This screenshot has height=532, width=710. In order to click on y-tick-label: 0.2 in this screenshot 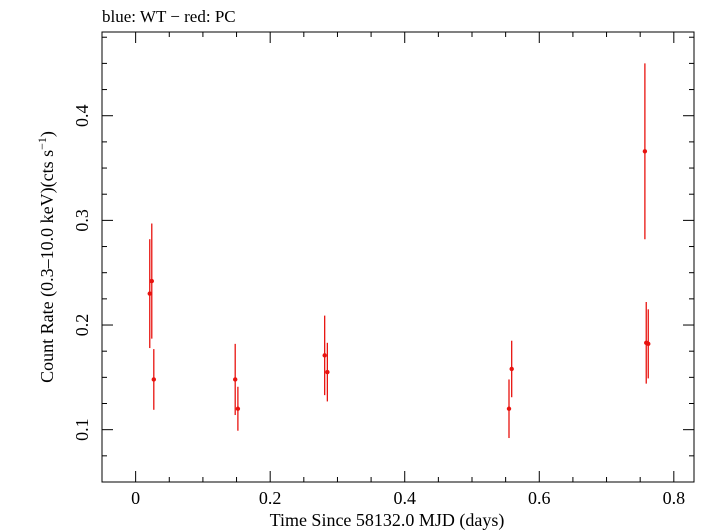, I will do `click(82, 325)`.